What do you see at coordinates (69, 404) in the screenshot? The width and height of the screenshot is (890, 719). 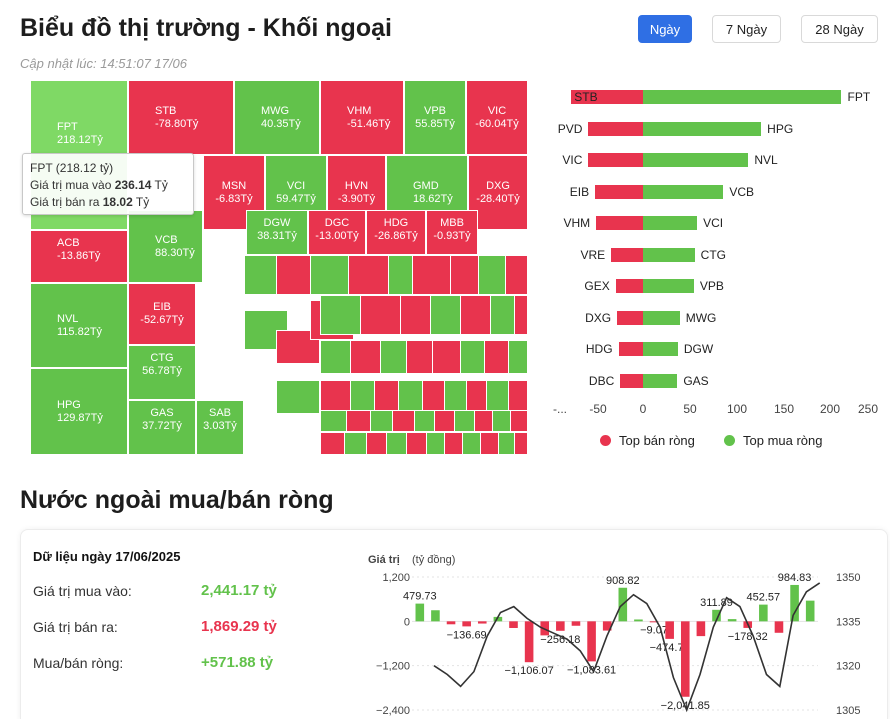 I see `treemap-code: HPG` at bounding box center [69, 404].